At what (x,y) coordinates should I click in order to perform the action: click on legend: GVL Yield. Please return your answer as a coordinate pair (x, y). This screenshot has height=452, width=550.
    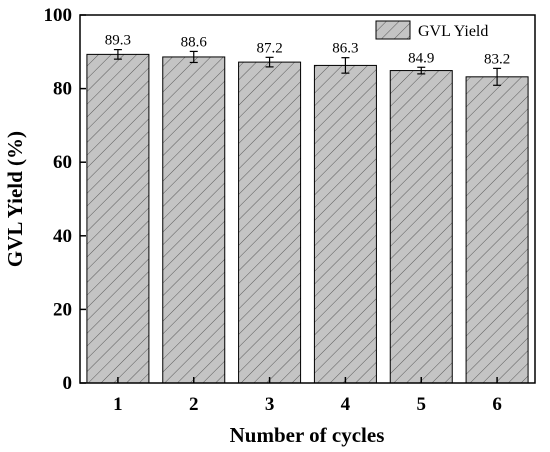
    Looking at the image, I should click on (431, 30).